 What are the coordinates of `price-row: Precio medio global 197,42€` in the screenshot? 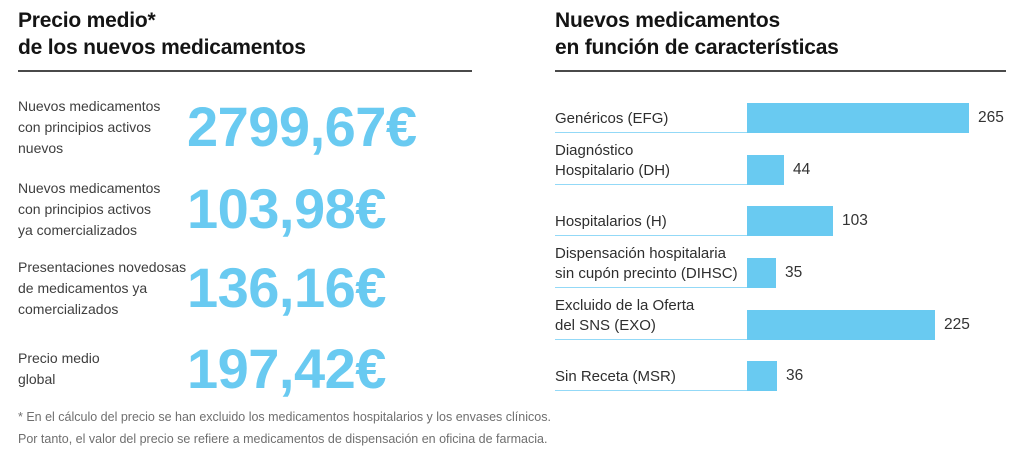 It's located at (245, 369).